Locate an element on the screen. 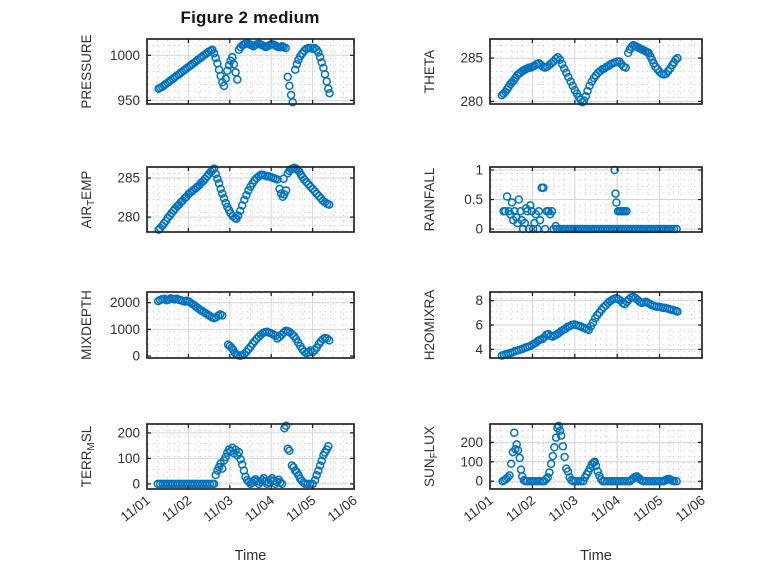 The image size is (778, 583). major-grid is located at coordinates (250, 71).